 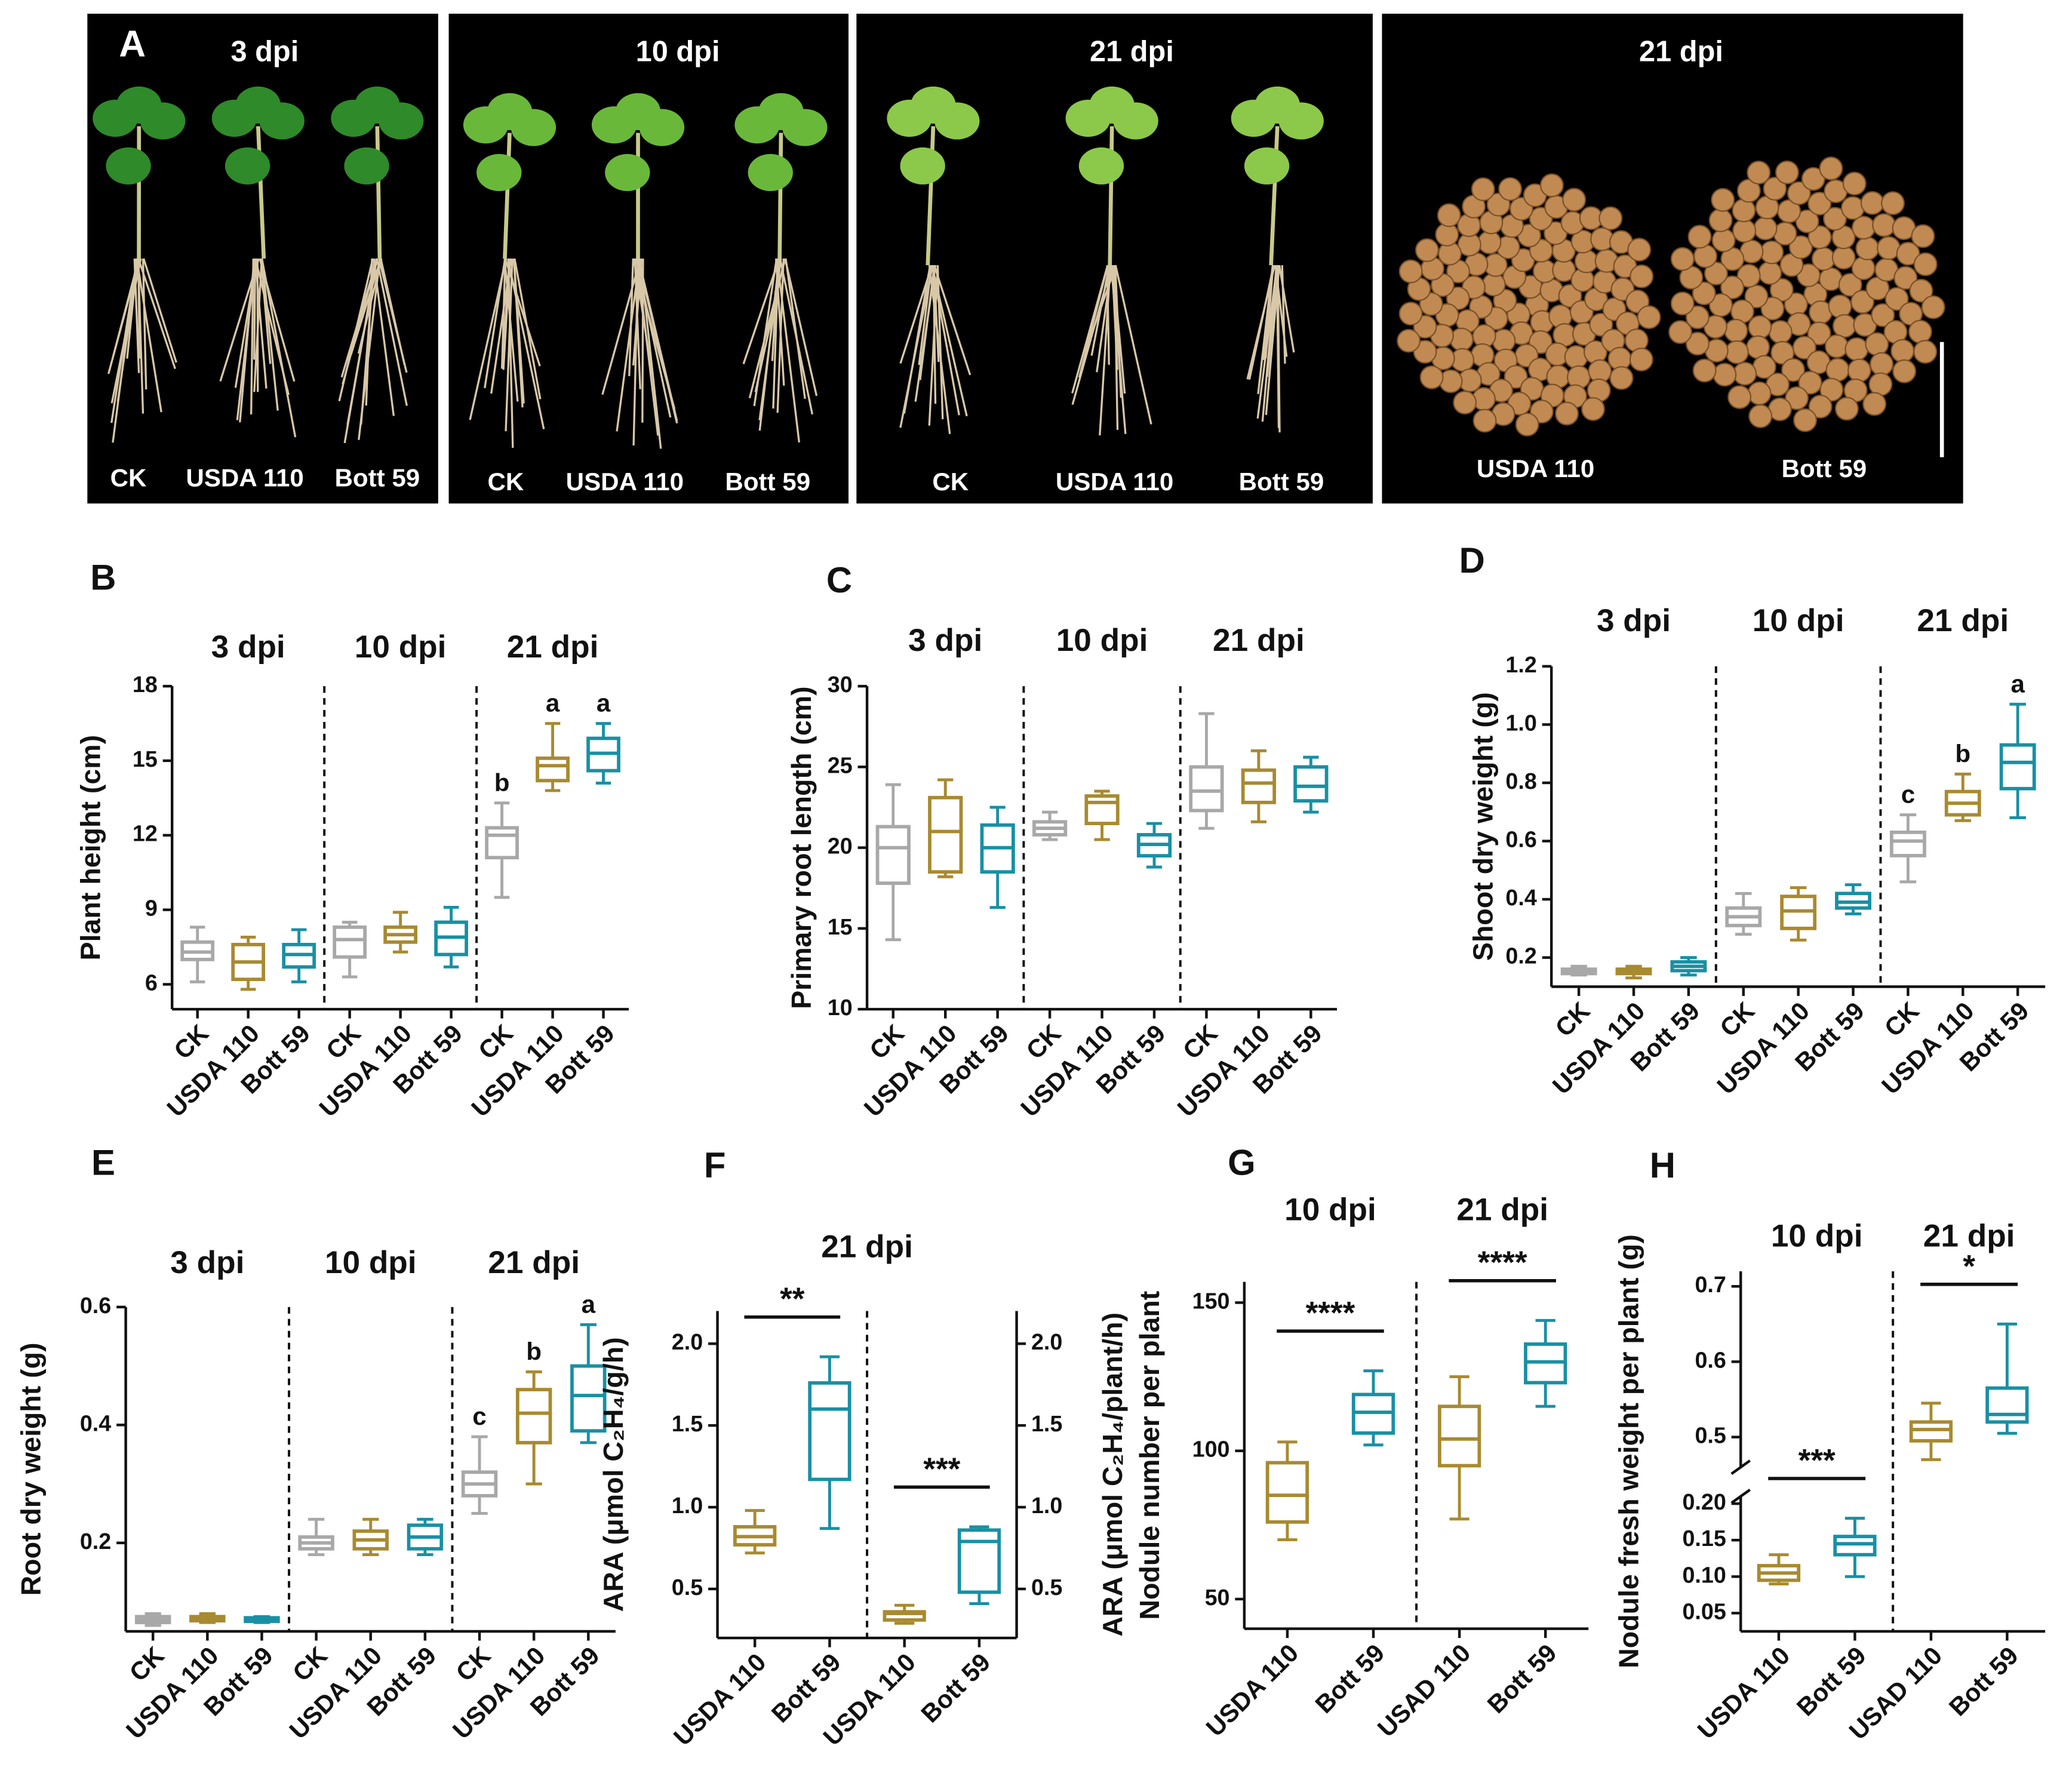 I want to click on y-tick-label: 0.05, so click(x=1704, y=1611).